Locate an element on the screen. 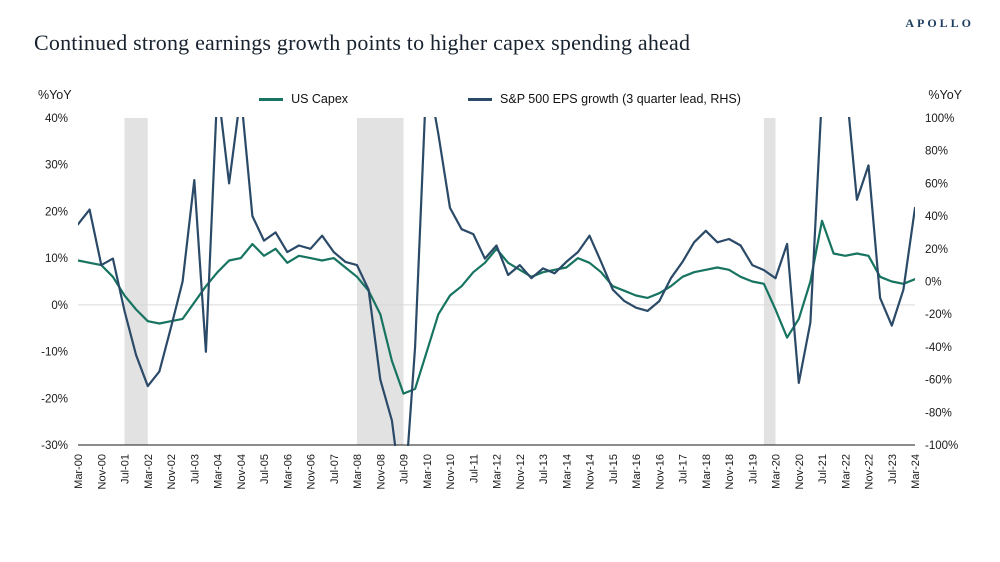 The width and height of the screenshot is (1000, 562). svg-text: Mar-04 is located at coordinates (219, 471).